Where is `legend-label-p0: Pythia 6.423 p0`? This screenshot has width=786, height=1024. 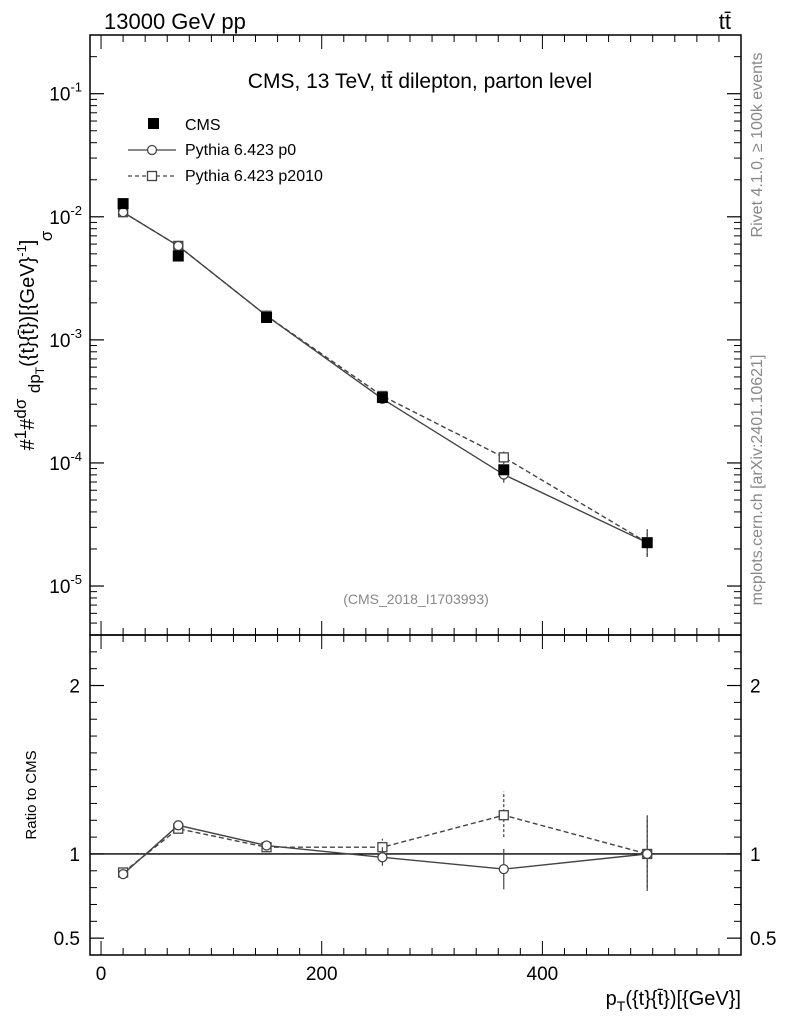 legend-label-p0: Pythia 6.423 p0 is located at coordinates (240, 150).